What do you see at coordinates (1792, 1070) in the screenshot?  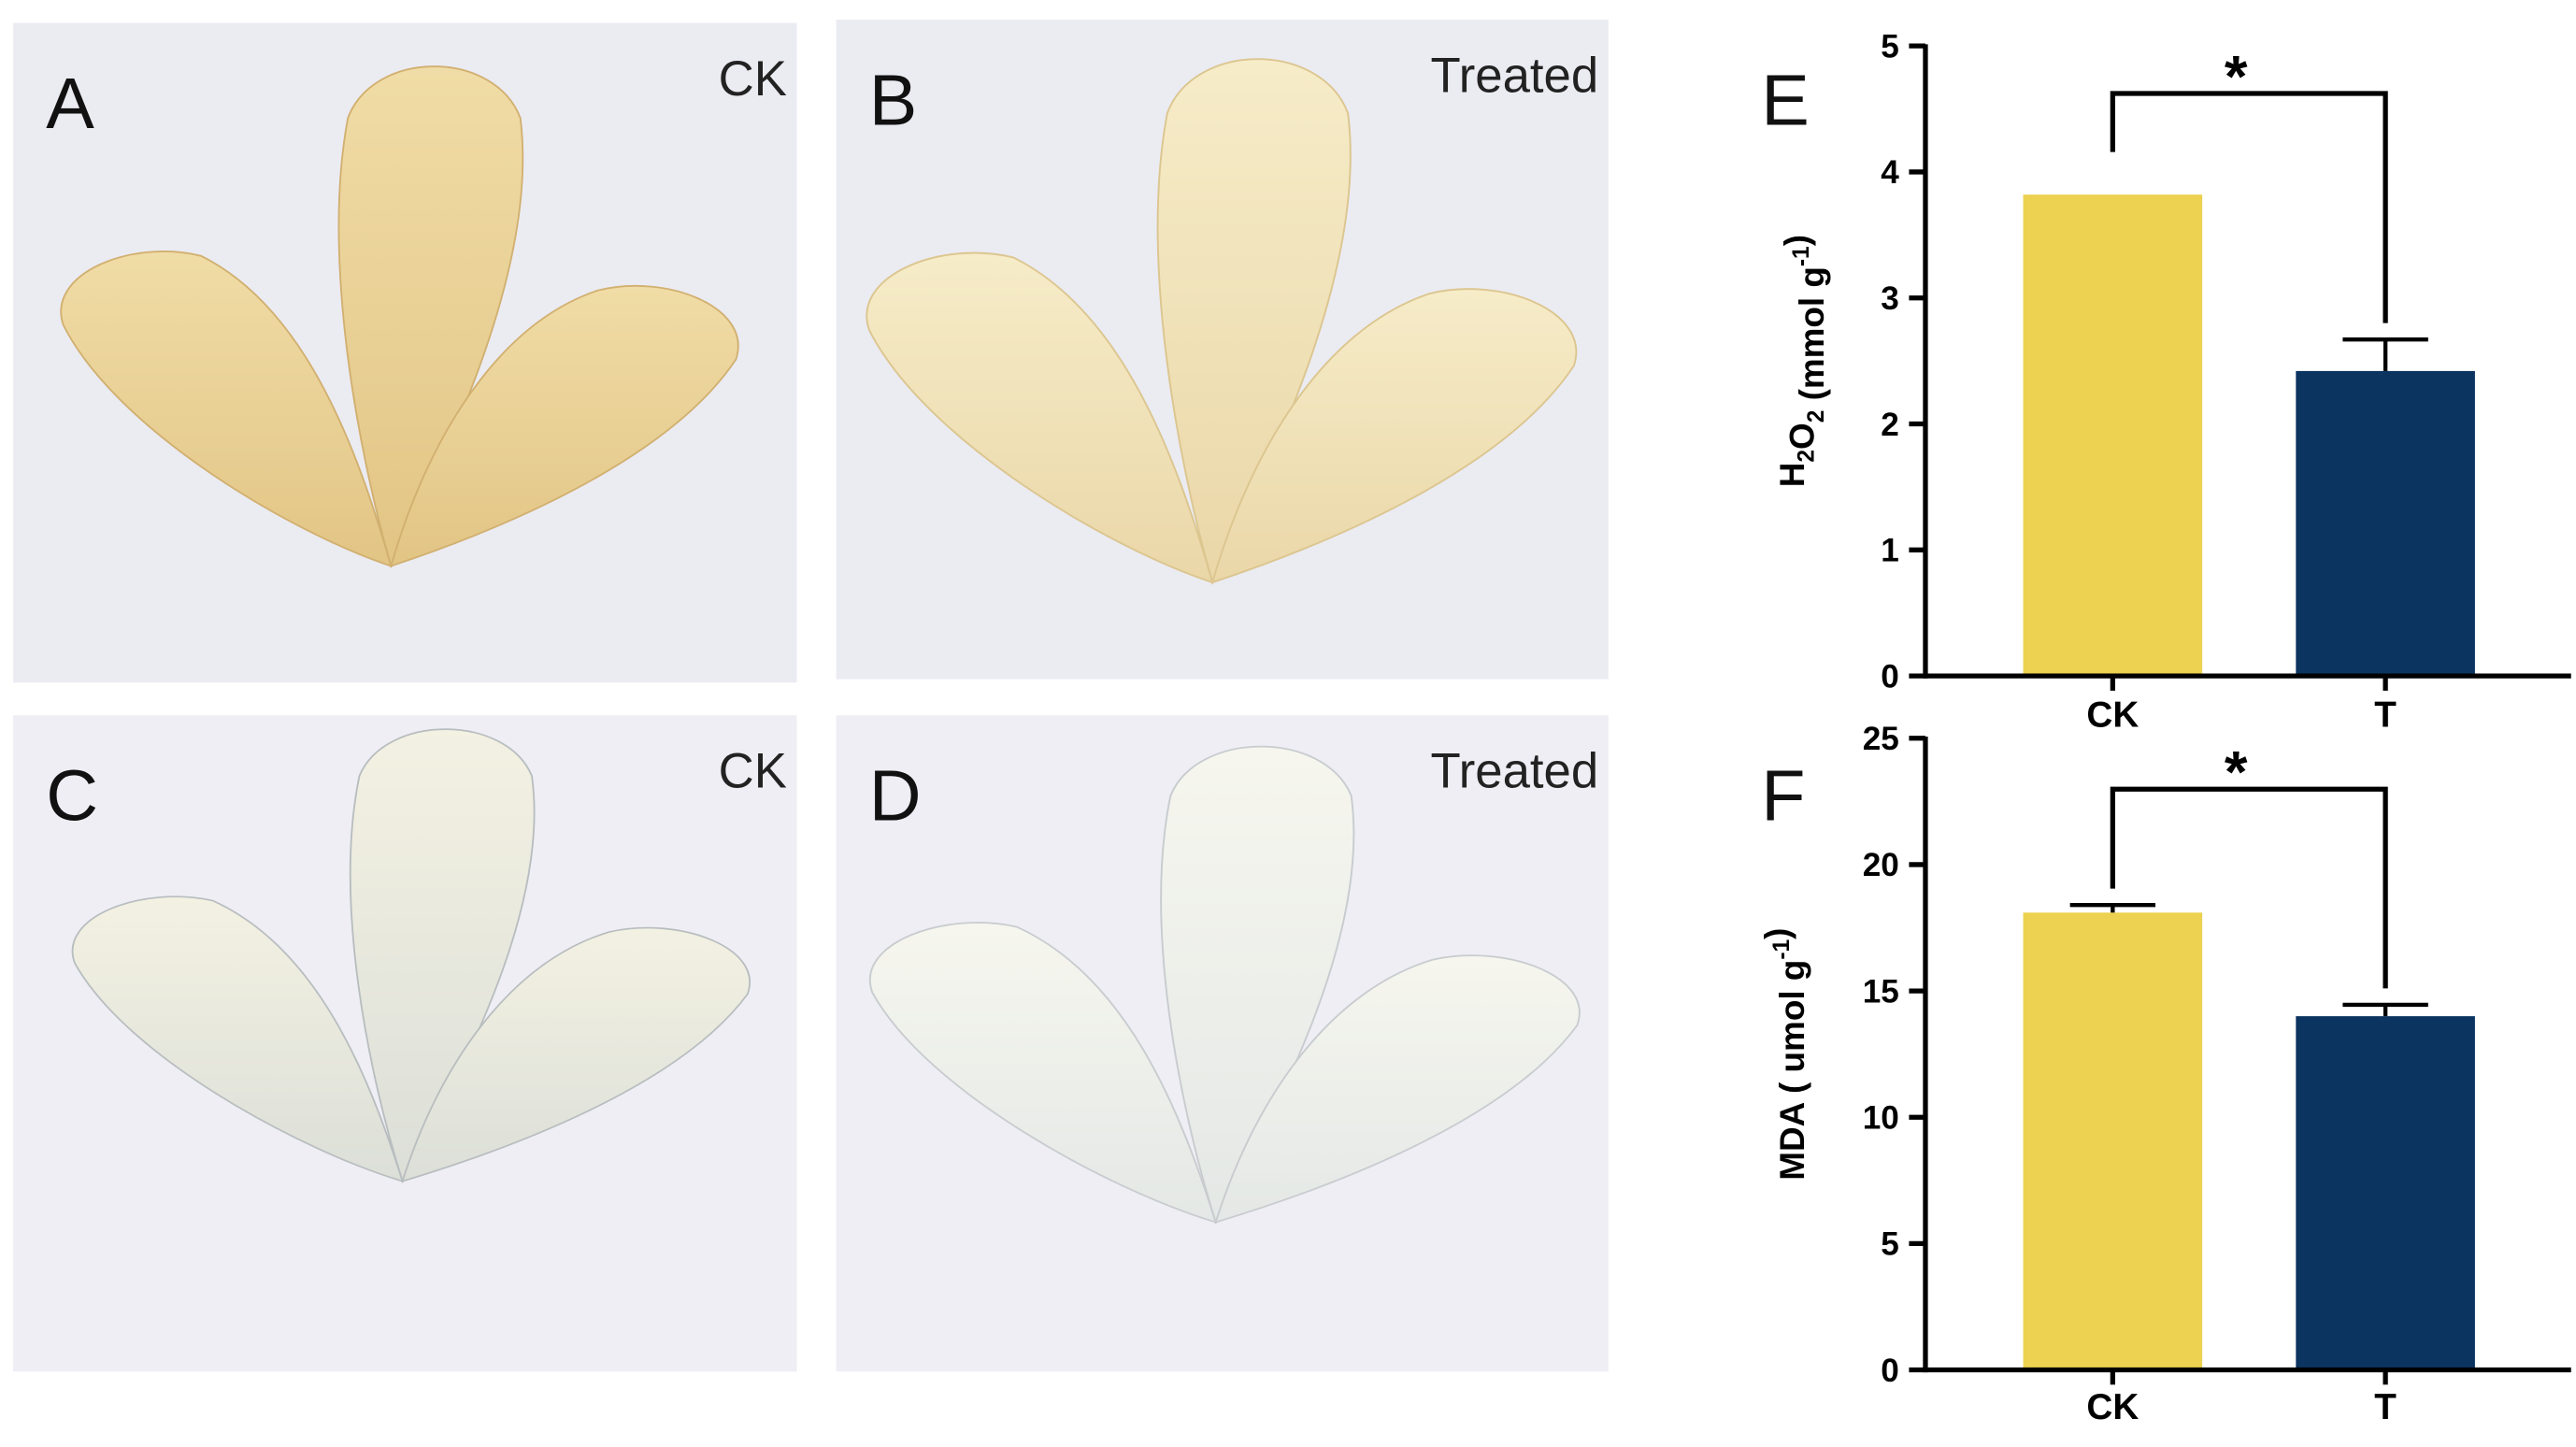 I see `y-title-part: MDA ( umol g` at bounding box center [1792, 1070].